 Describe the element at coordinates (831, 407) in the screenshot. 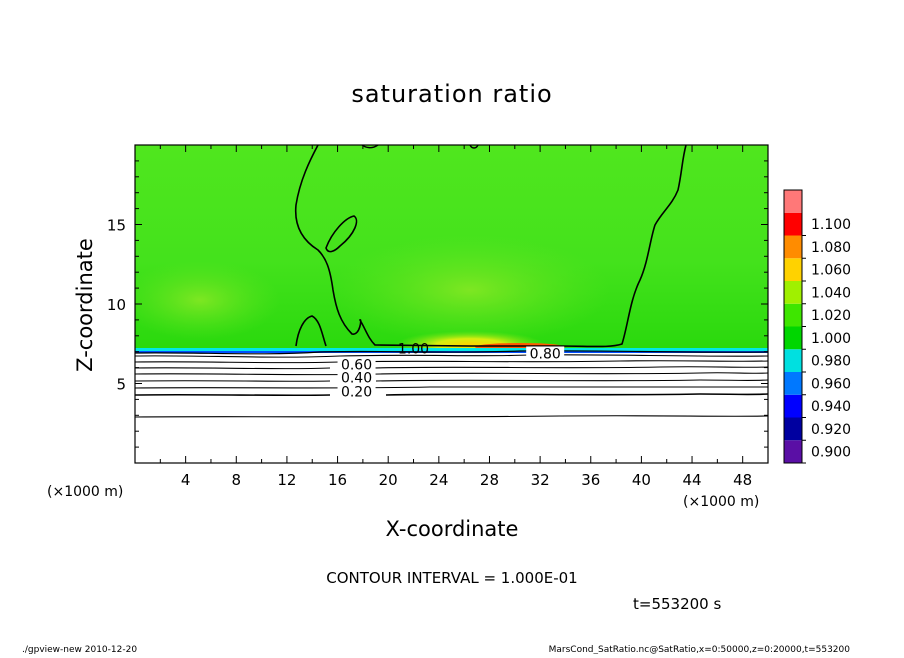

I see `colorbar-label: 0.940` at that location.